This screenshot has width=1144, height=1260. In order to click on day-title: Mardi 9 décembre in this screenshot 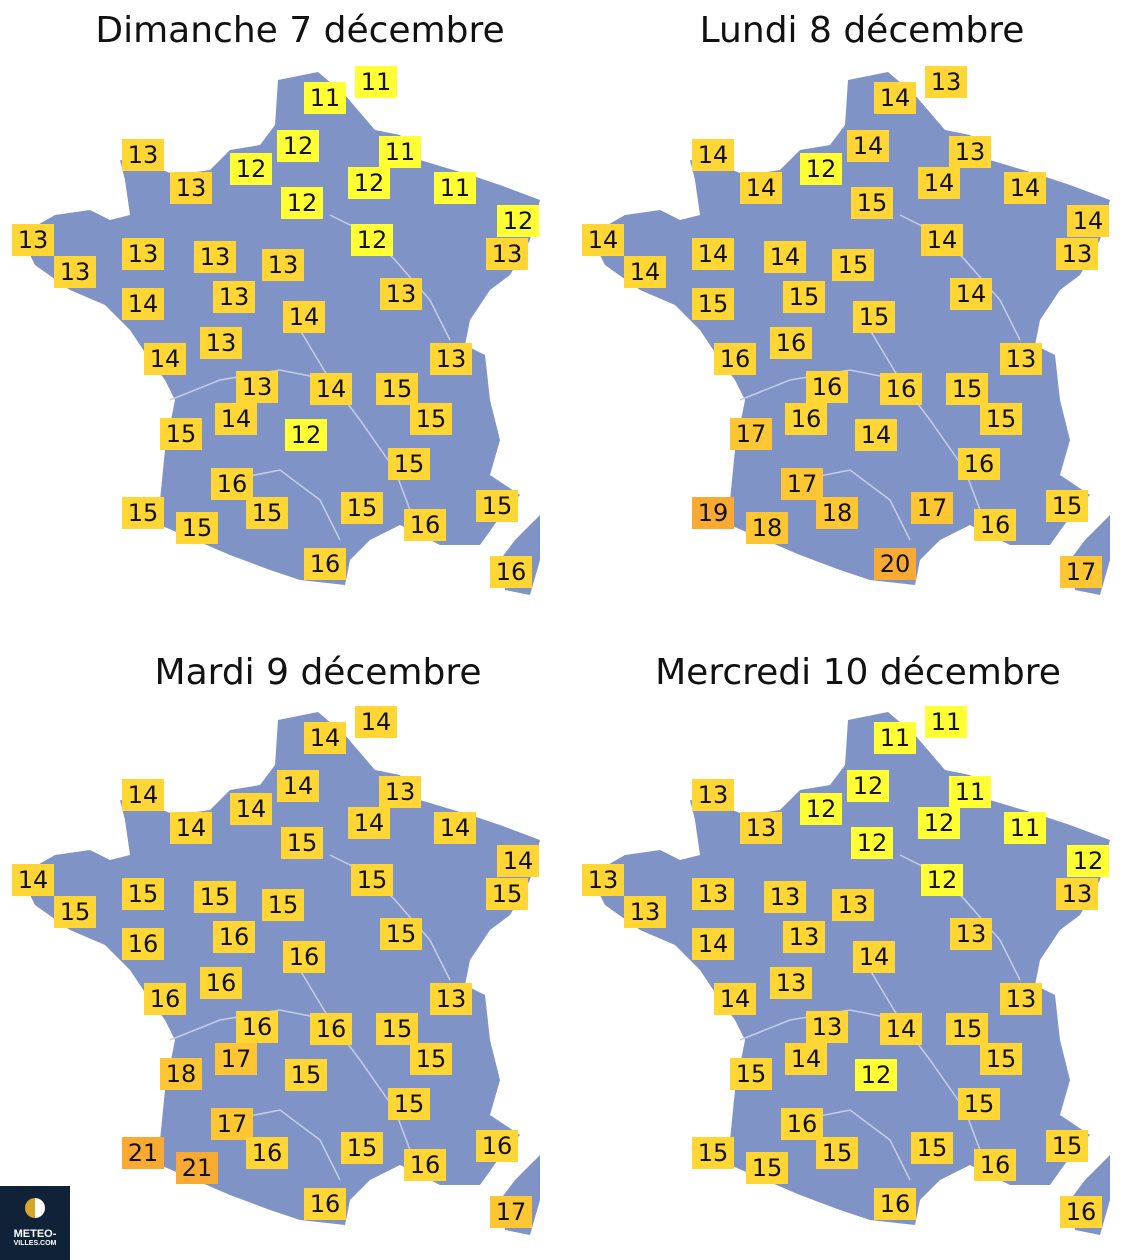, I will do `click(318, 672)`.